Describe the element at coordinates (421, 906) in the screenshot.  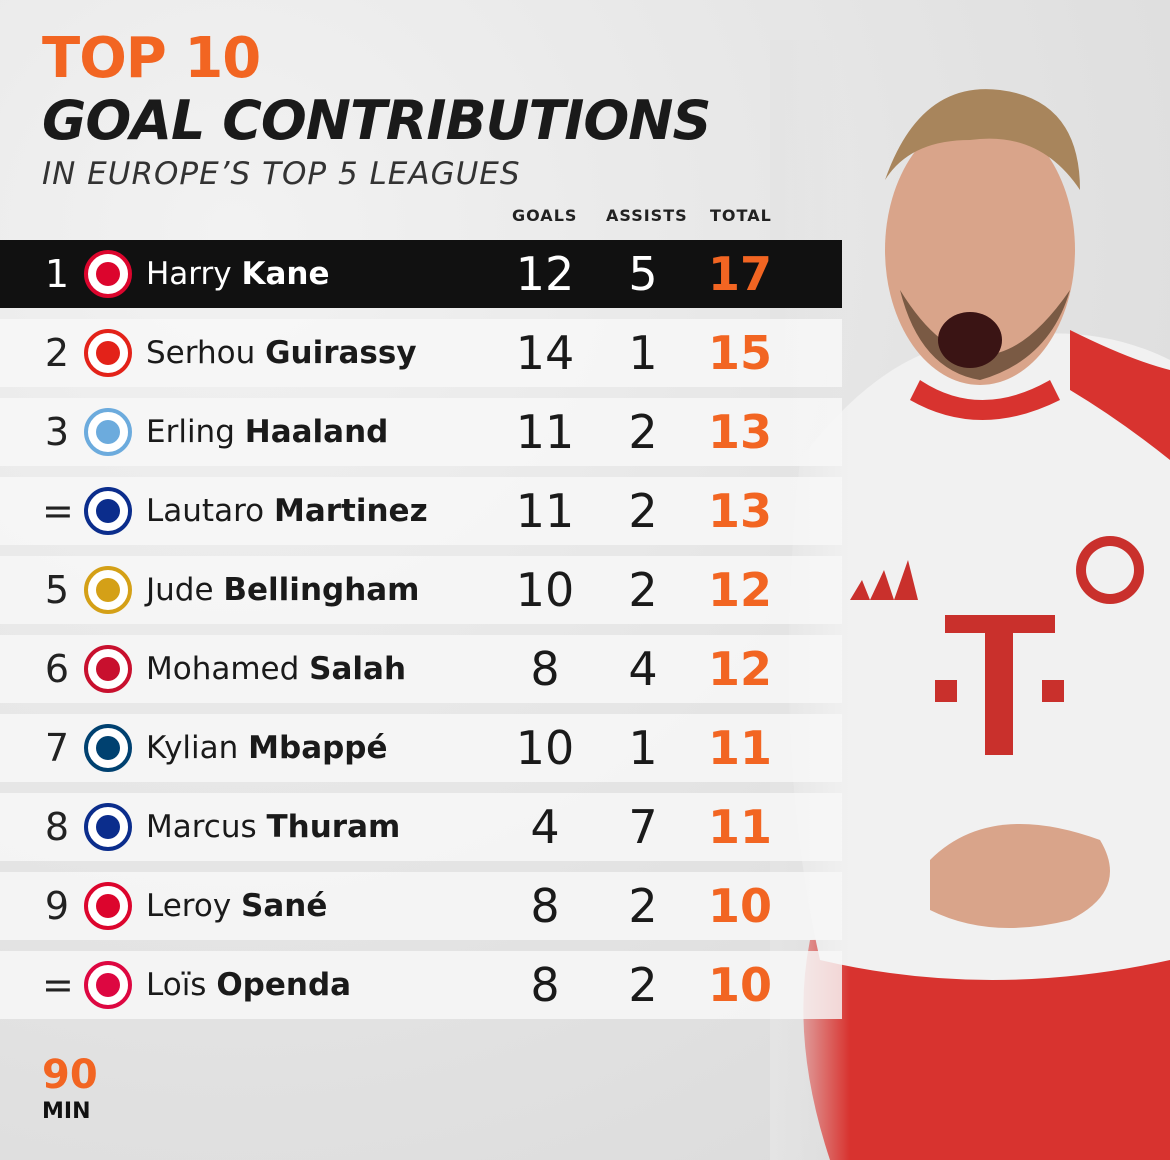
I see `table-row: 9 Leroy Sané 8 2 10` at that location.